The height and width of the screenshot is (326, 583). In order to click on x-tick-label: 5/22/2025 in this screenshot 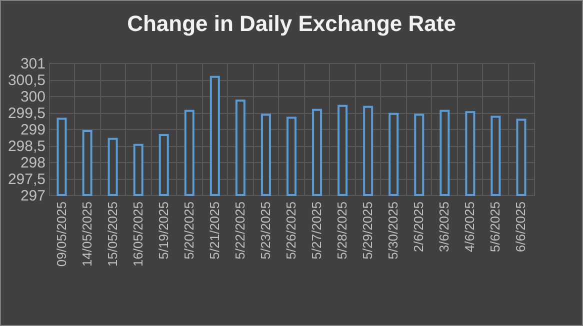, I will do `click(240, 231)`.